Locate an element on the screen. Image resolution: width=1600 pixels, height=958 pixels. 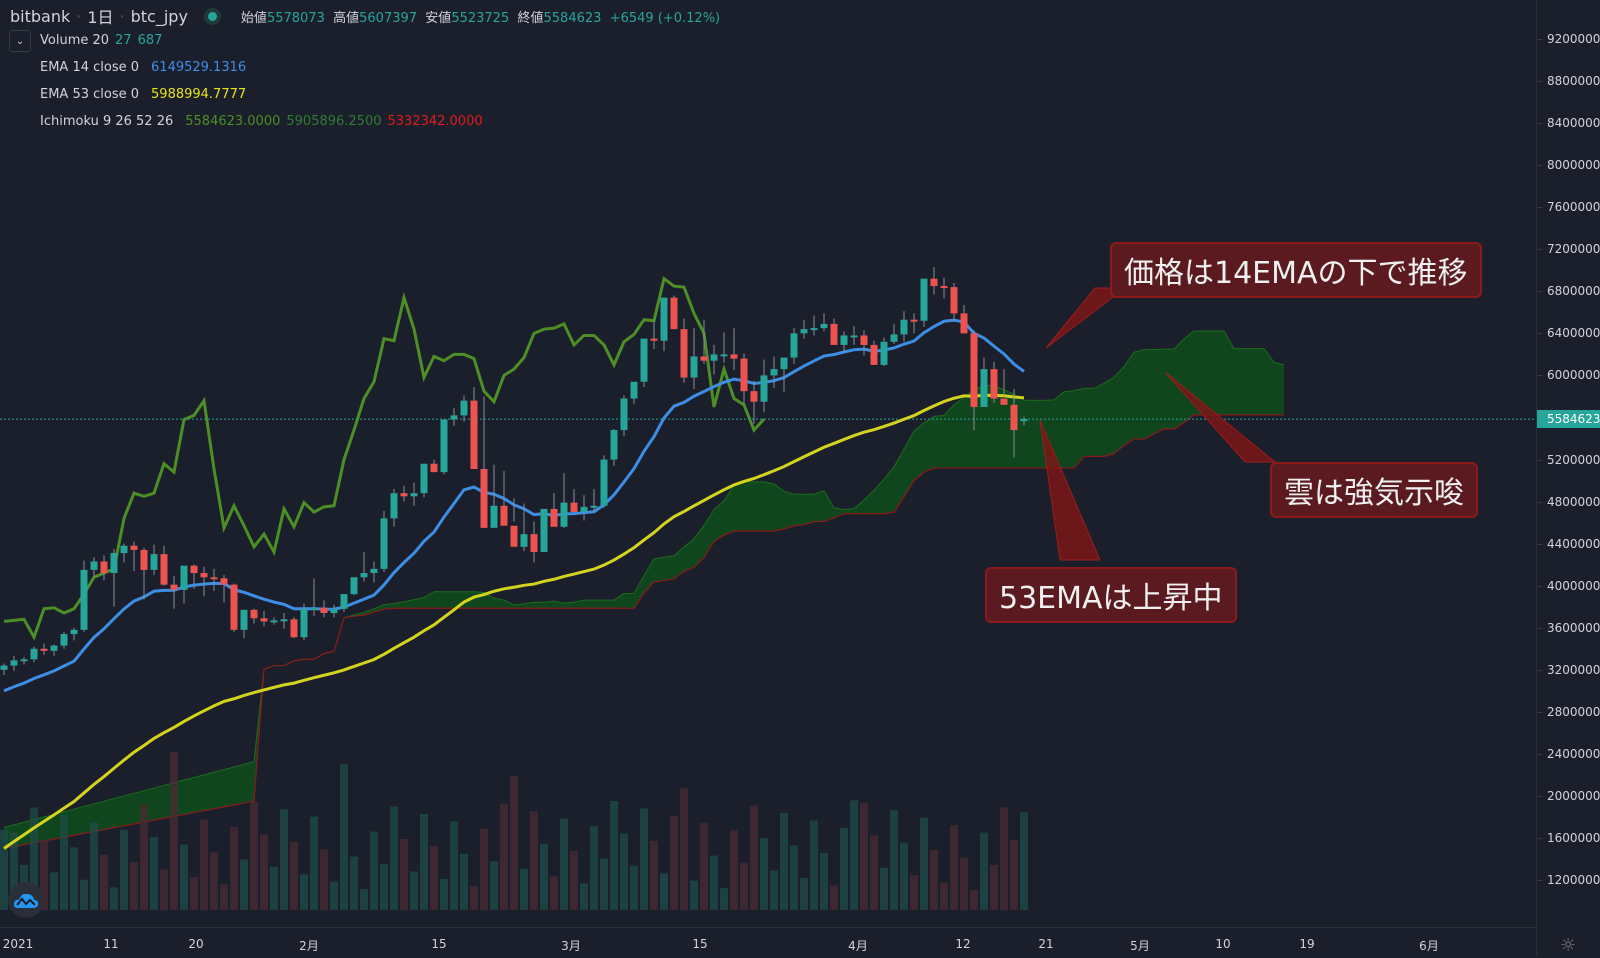
cloud-logo-icon is located at coordinates (26, 900).